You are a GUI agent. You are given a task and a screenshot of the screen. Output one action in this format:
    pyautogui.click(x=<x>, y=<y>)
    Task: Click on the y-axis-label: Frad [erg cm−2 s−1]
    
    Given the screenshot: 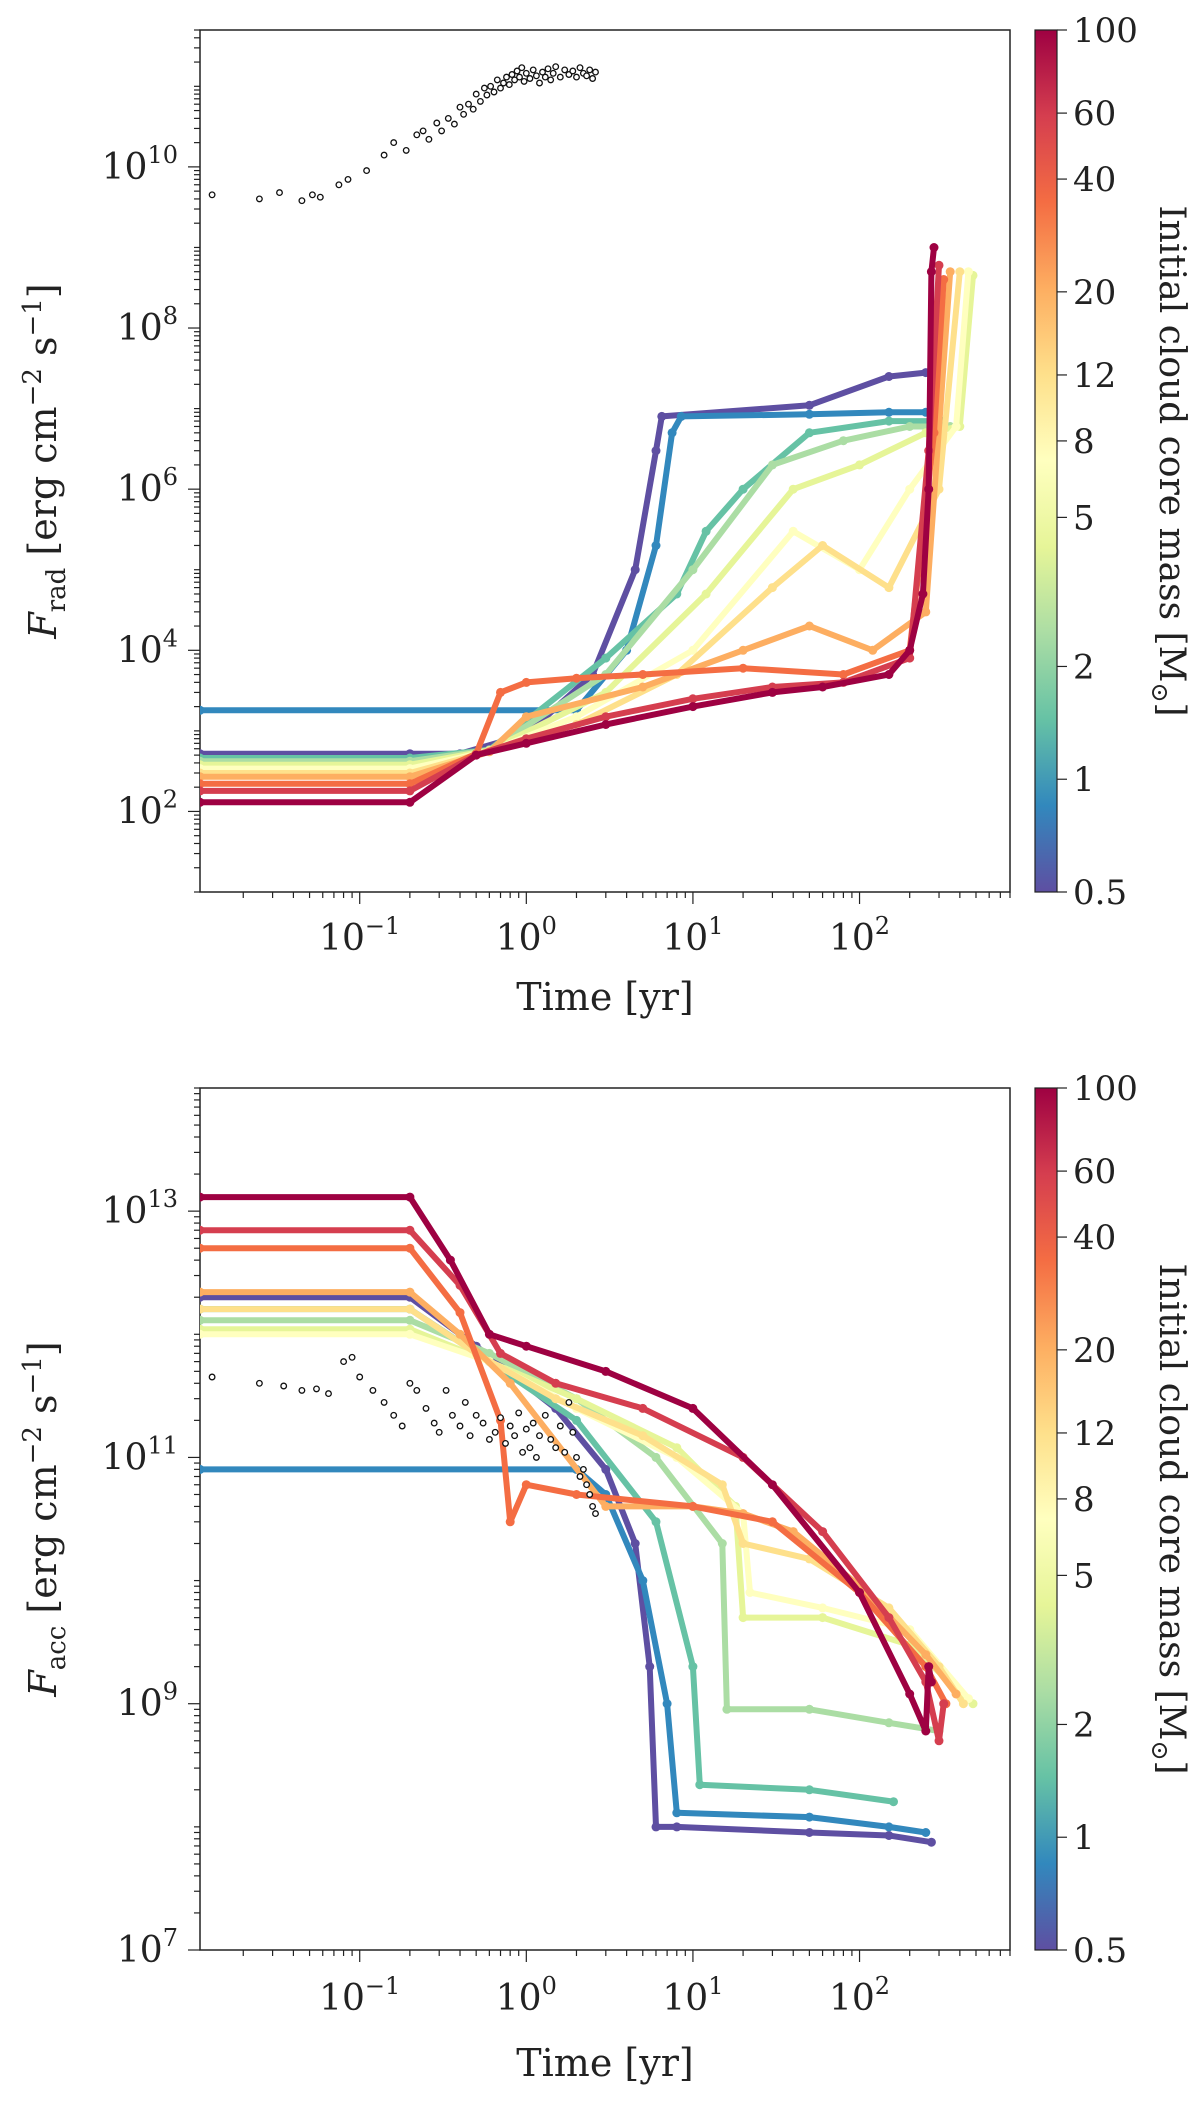 What is the action you would take?
    pyautogui.click(x=45, y=461)
    